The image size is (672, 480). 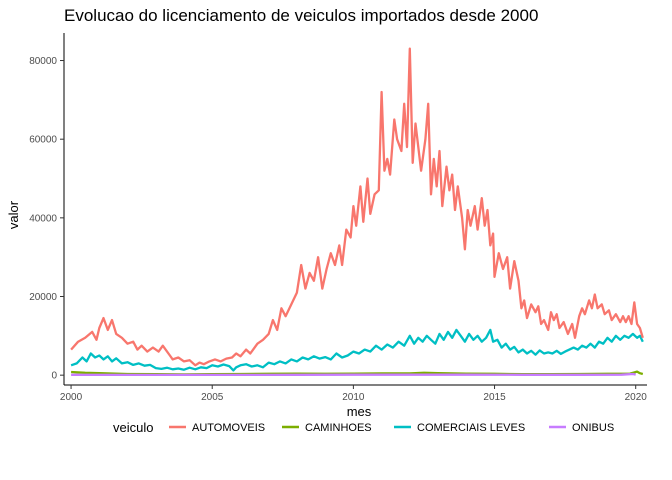 What do you see at coordinates (43, 297) in the screenshot?
I see `y-tick-label: 20000` at bounding box center [43, 297].